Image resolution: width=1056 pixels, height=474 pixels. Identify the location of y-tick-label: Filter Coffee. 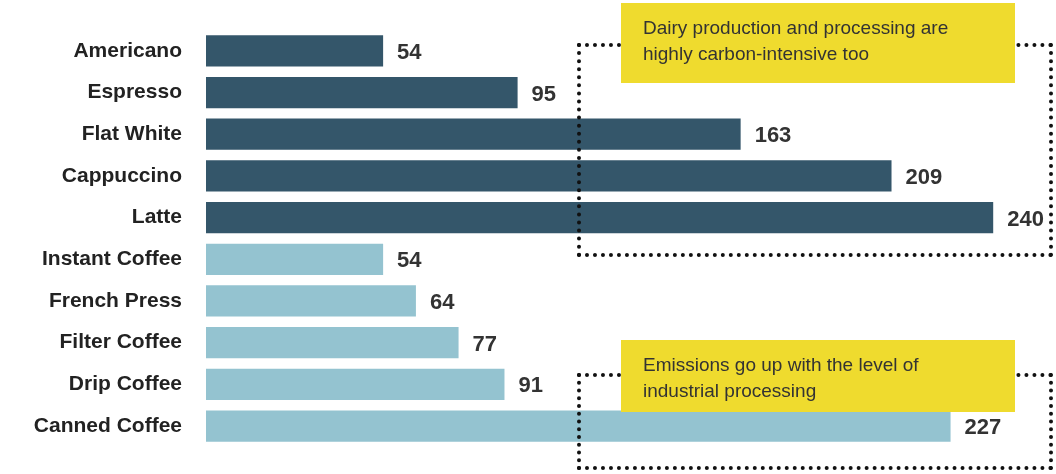
(120, 341).